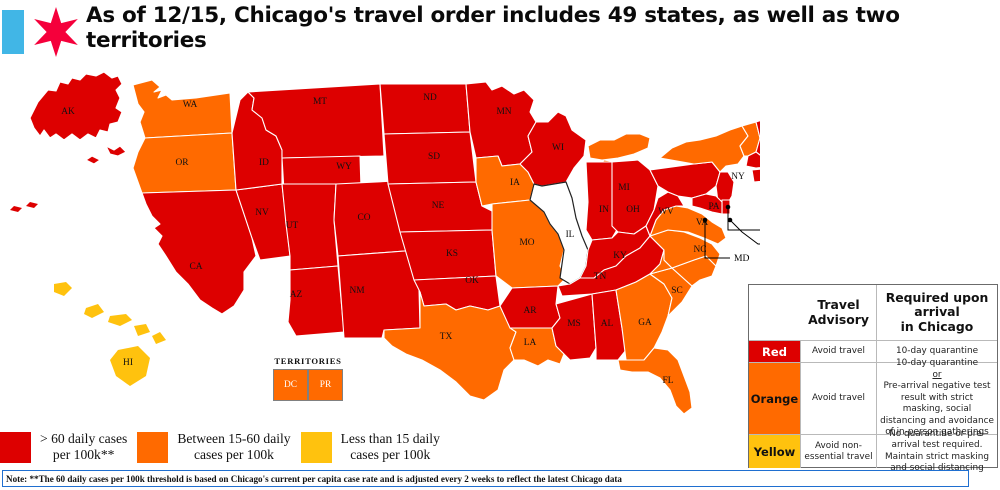  I want to click on advisory-level-yellow: Yellow, so click(775, 451).